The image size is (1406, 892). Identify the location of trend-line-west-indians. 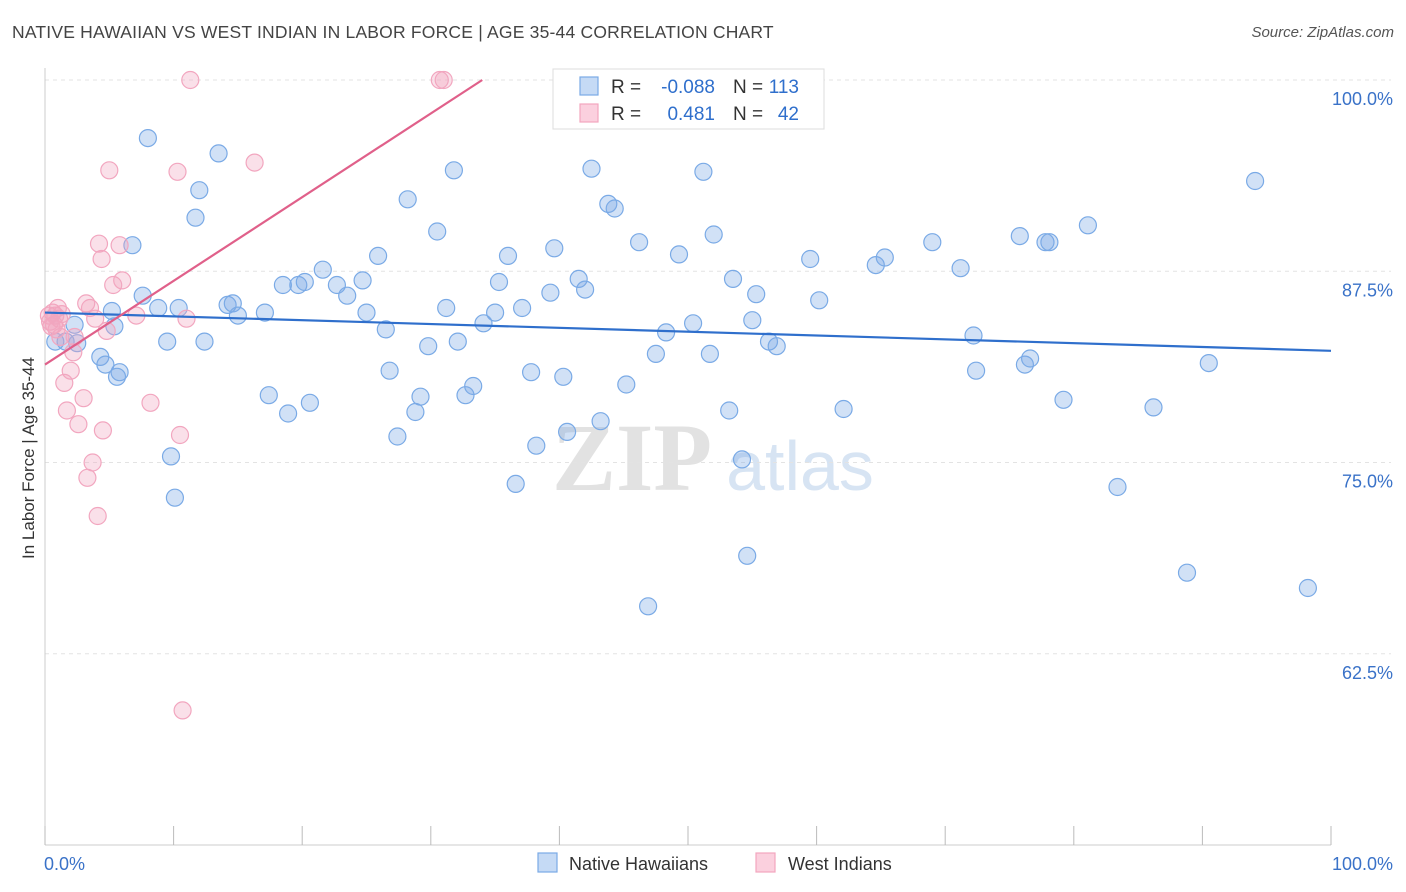
(263, 222).